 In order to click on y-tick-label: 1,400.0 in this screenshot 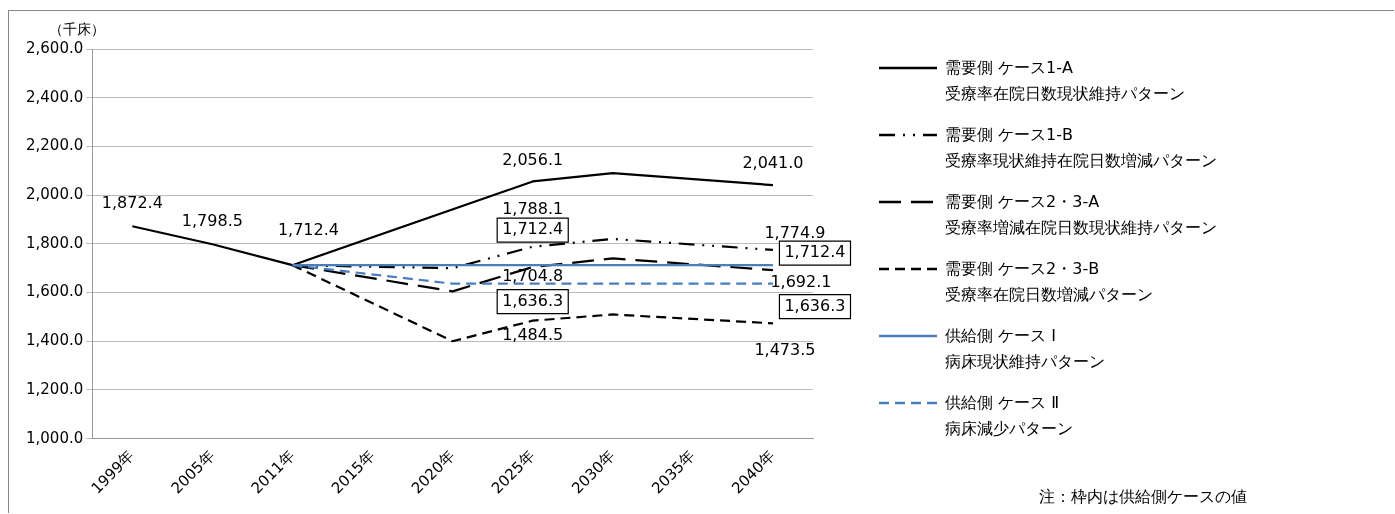, I will do `click(54, 340)`.